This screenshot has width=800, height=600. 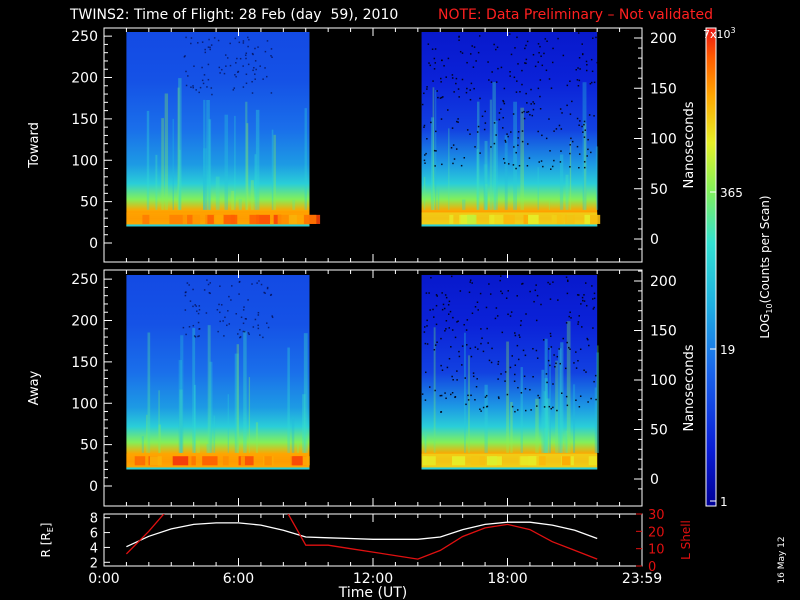 I want to click on y-tick-label: 50, so click(x=89, y=203).